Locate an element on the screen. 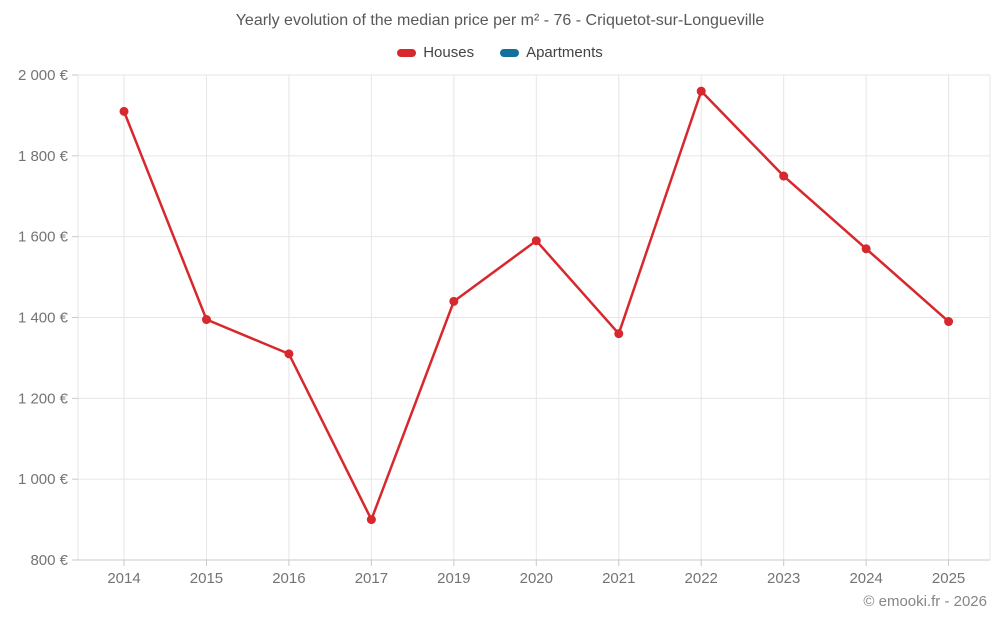  svg-text: 2014 is located at coordinates (123, 578).